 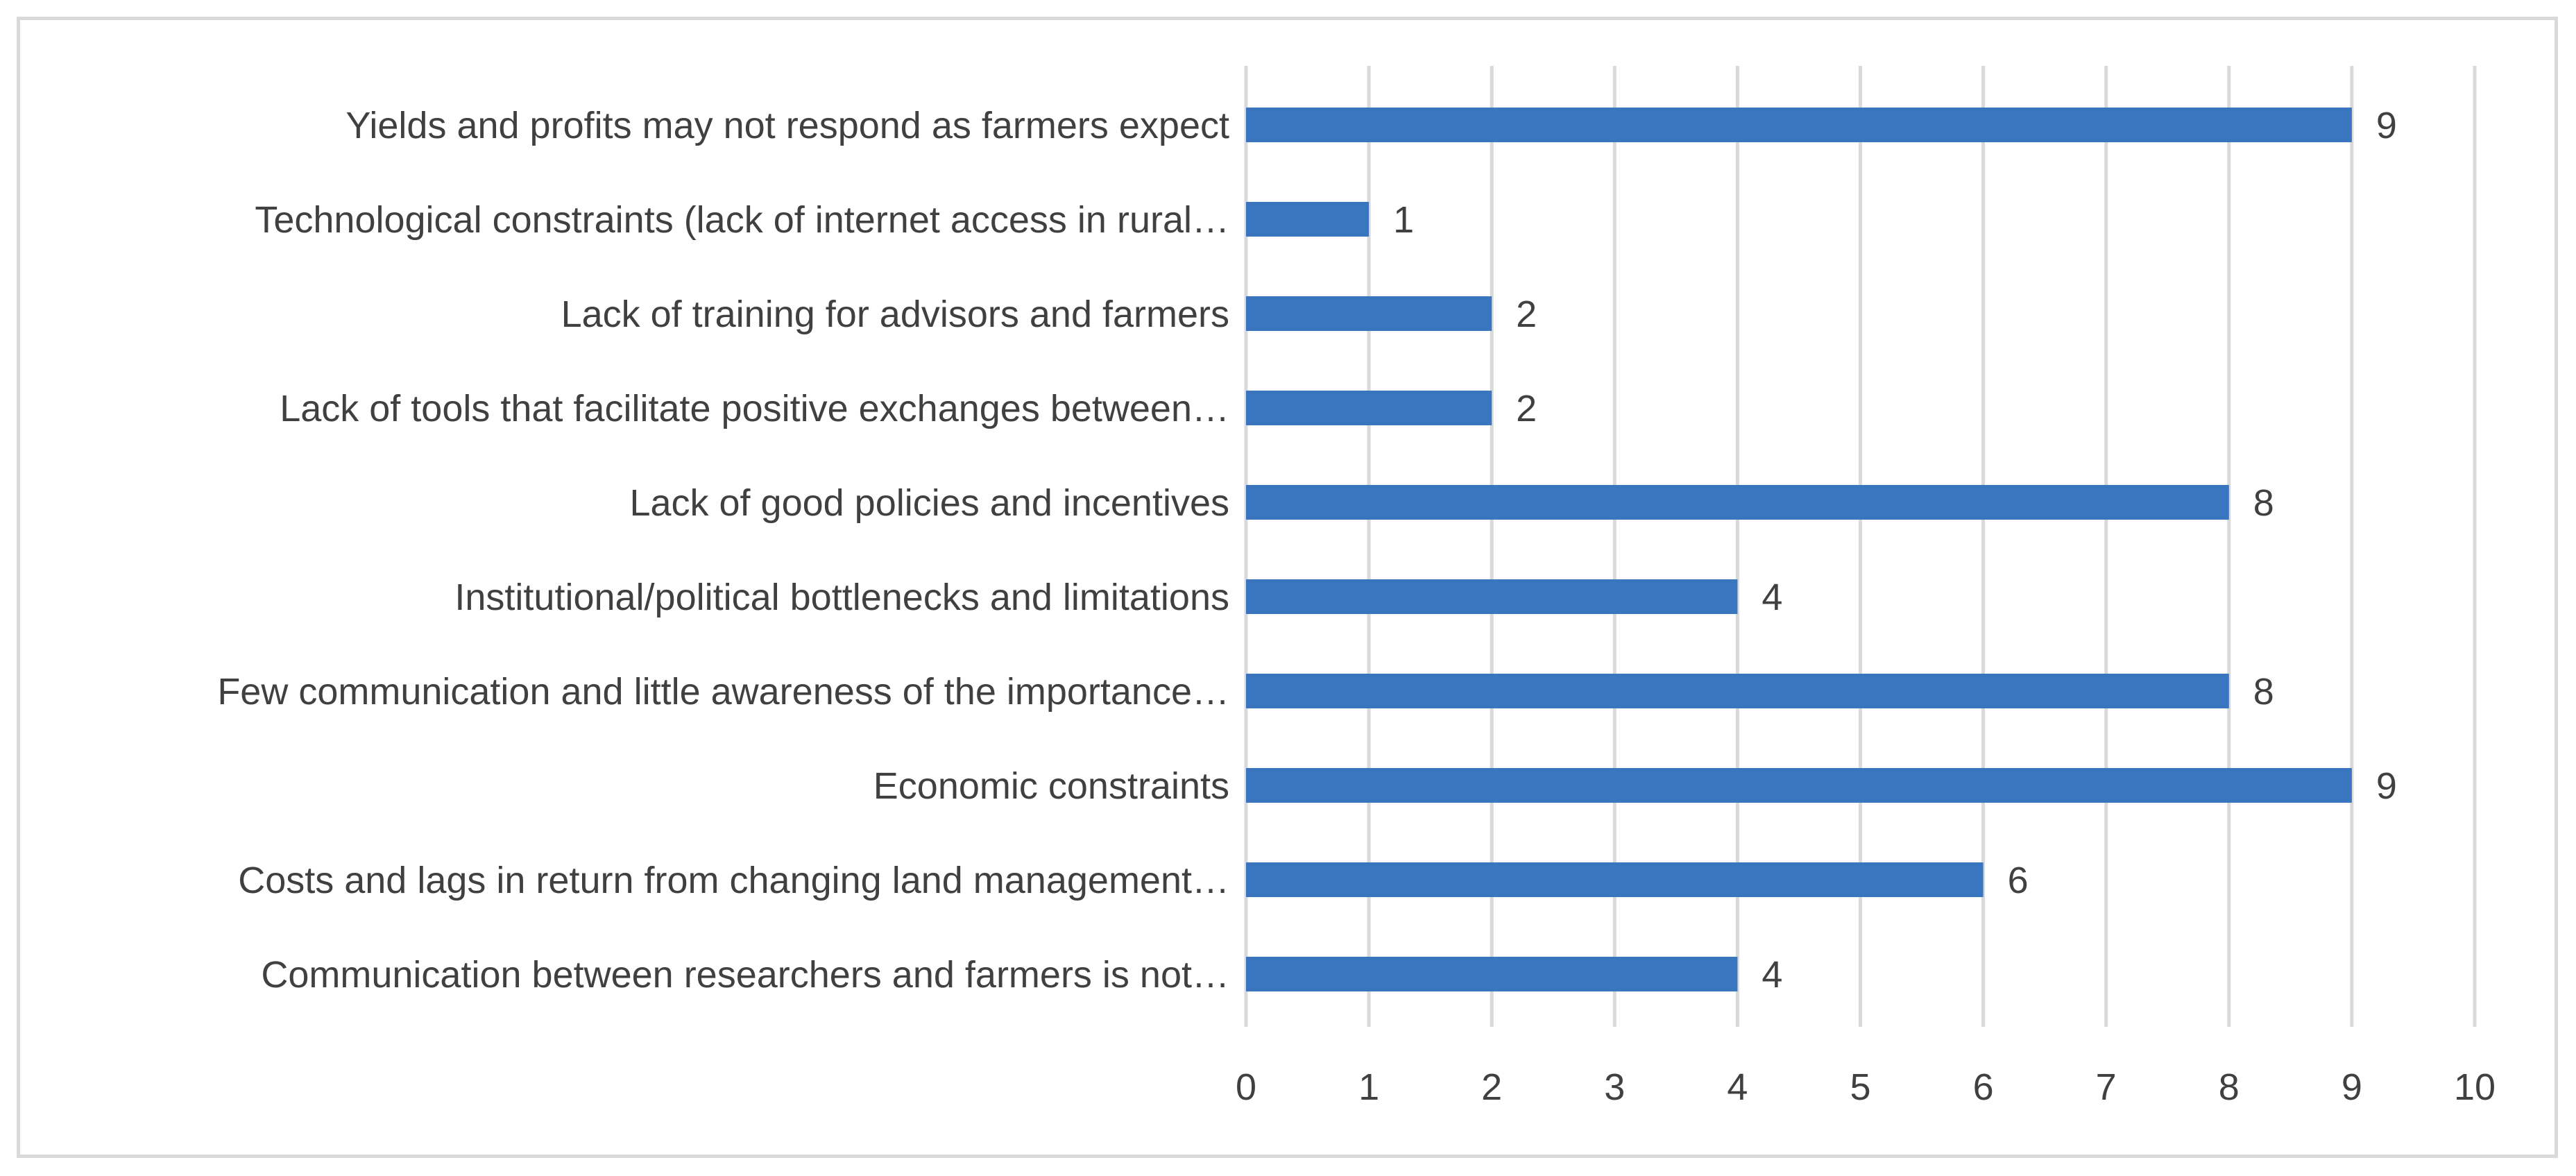 I want to click on x-tick-labels: 0 1 2 3 4 5 6 7 8 9 10, so click(x=1866, y=1087).